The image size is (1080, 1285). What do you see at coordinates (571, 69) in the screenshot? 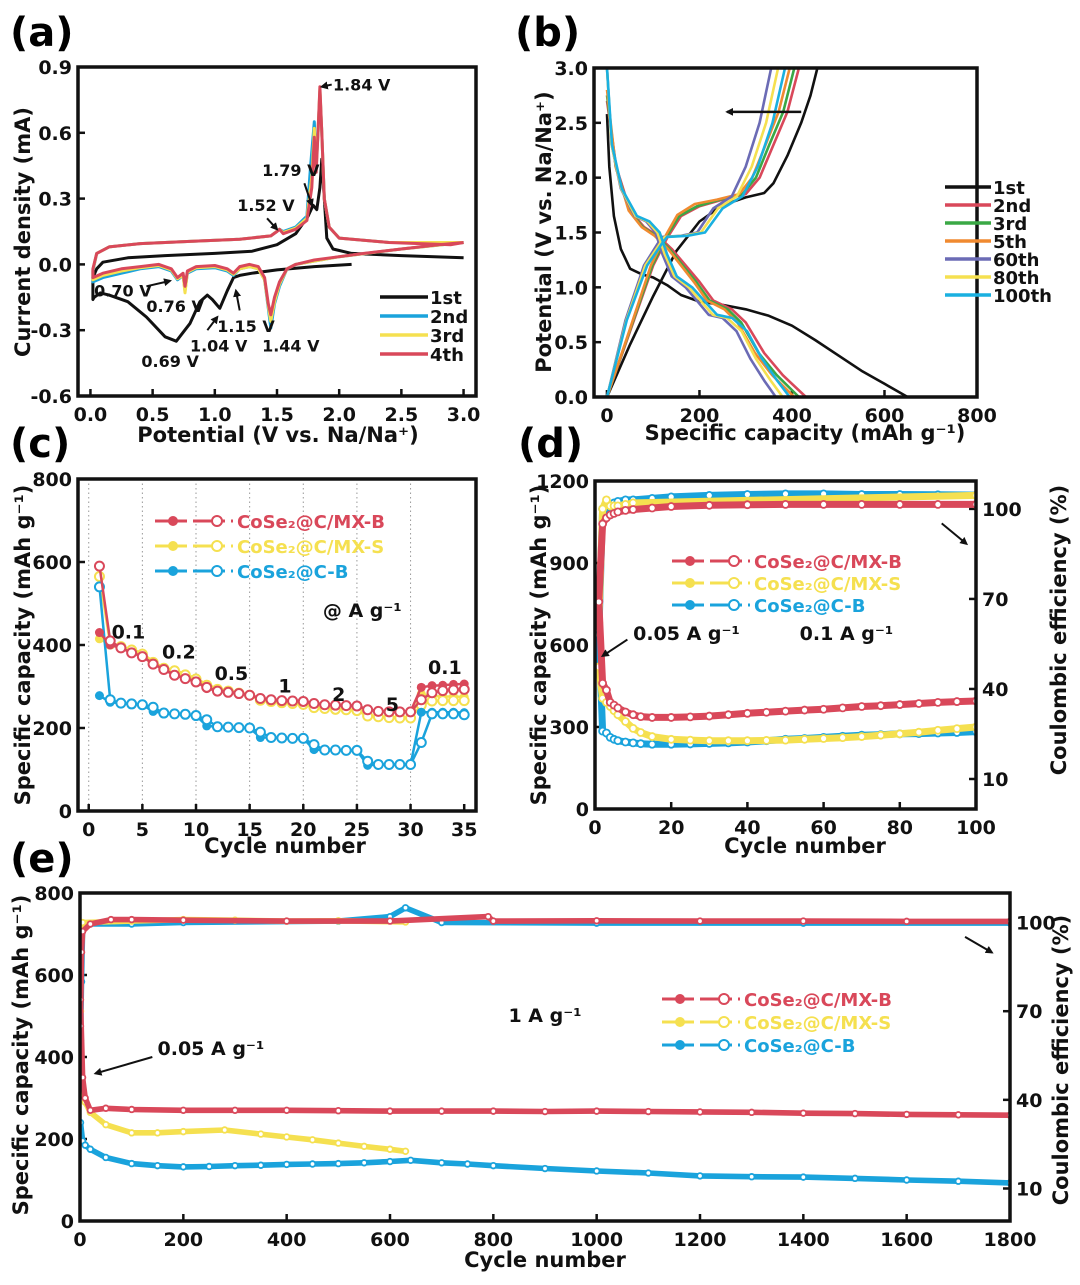
I see `y-tick-label: 3.0` at bounding box center [571, 69].